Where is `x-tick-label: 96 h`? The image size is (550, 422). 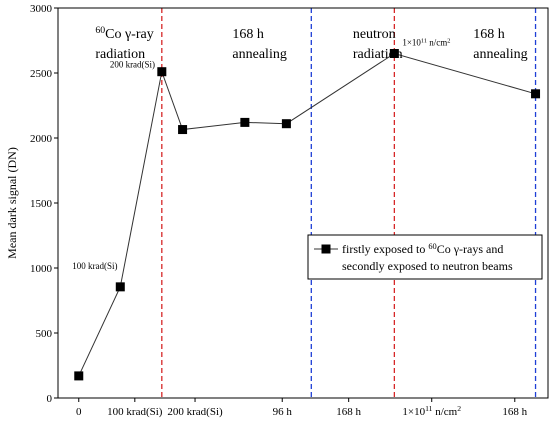 x-tick-label: 96 h is located at coordinates (283, 412).